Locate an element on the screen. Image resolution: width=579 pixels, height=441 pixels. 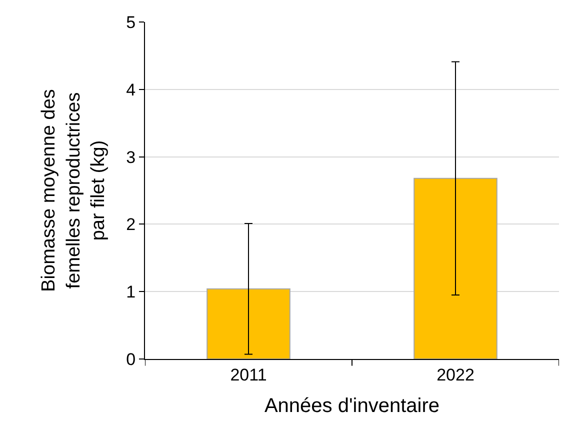
x-tick-label: 2022 is located at coordinates (455, 374).